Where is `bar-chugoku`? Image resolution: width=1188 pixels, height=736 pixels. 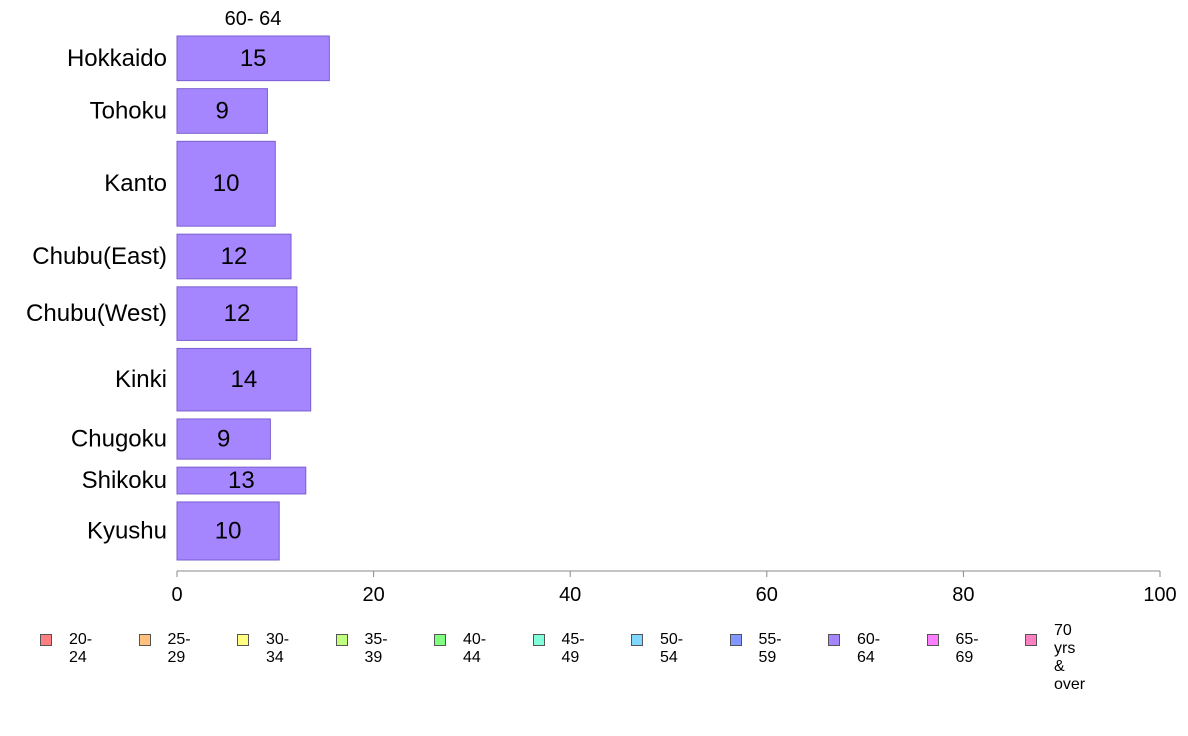 bar-chugoku is located at coordinates (223, 439).